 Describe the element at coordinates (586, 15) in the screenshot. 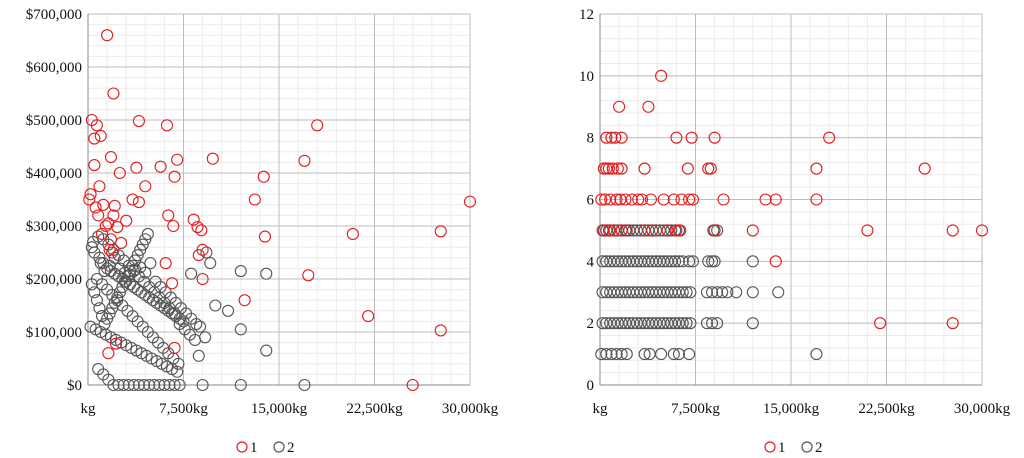

I see `y-tick-label: 12` at that location.